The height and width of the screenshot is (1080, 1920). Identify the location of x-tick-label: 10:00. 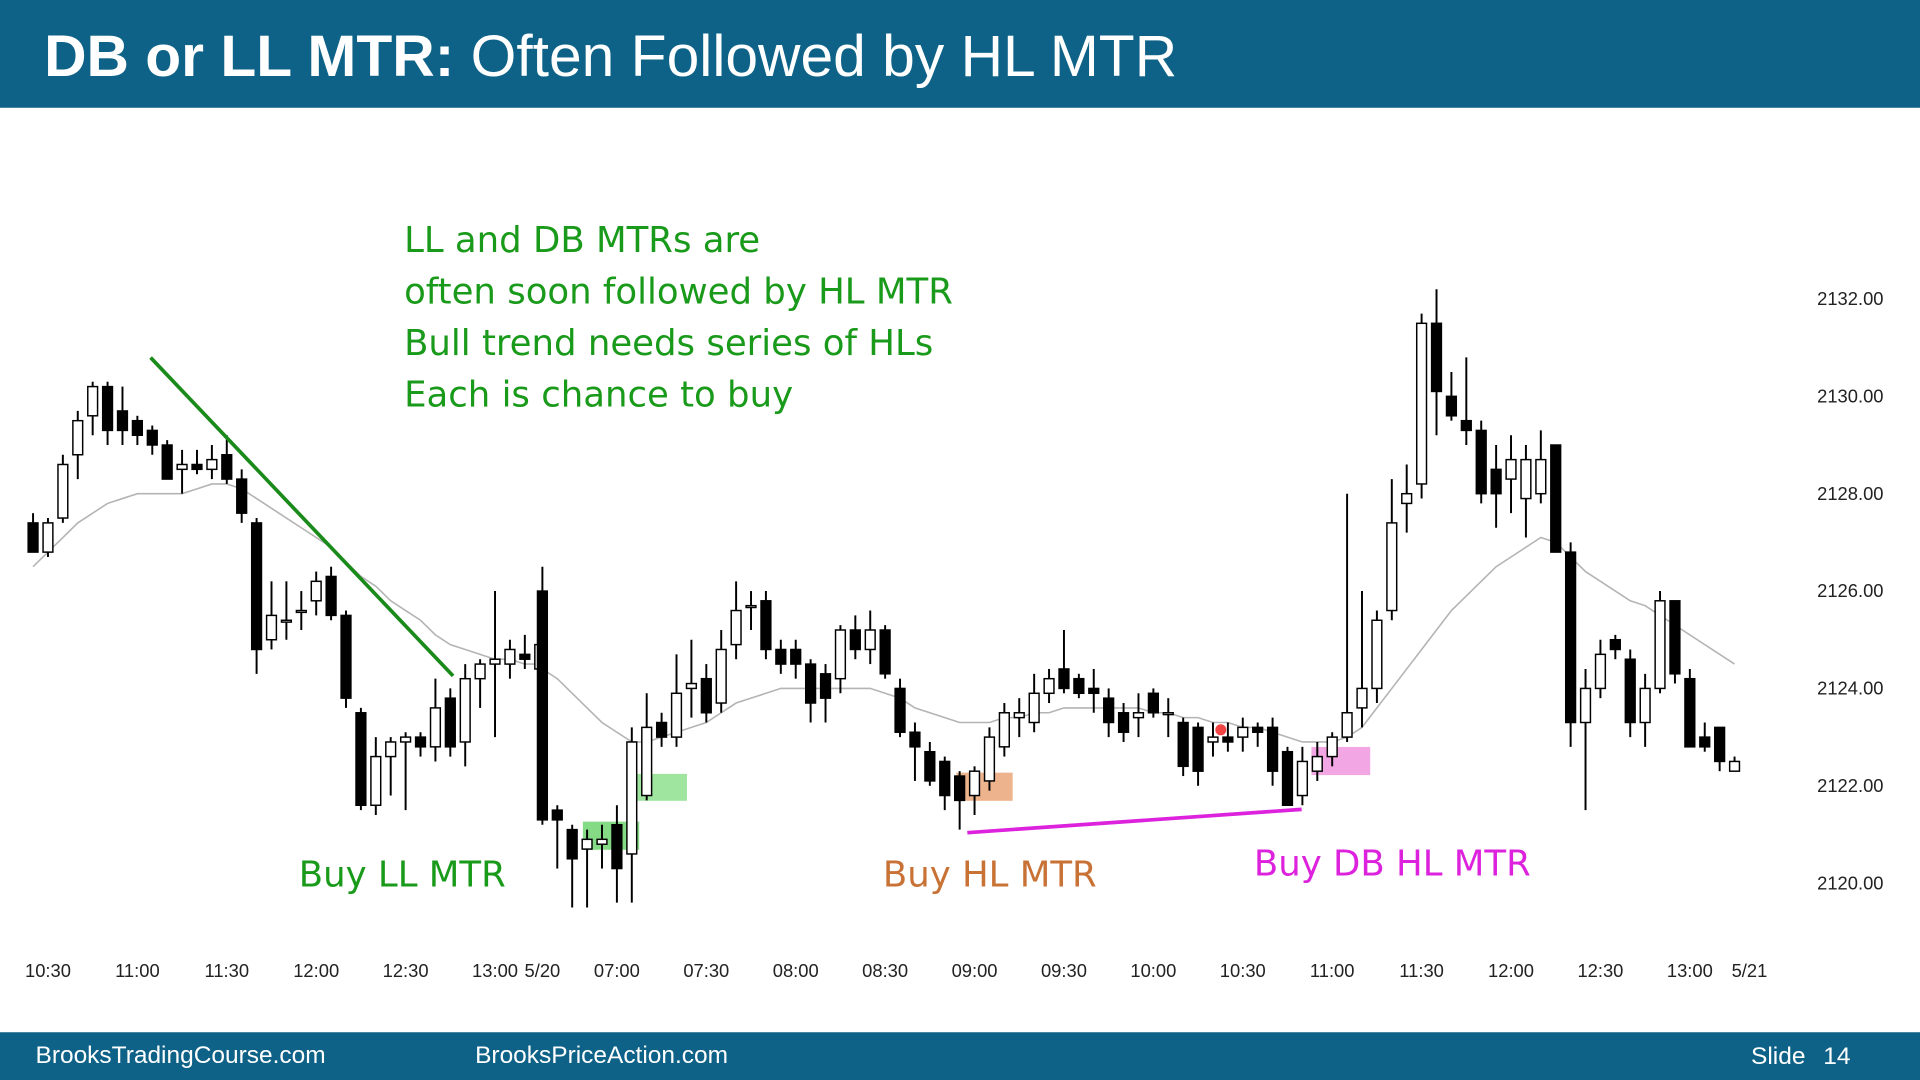
(1153, 970).